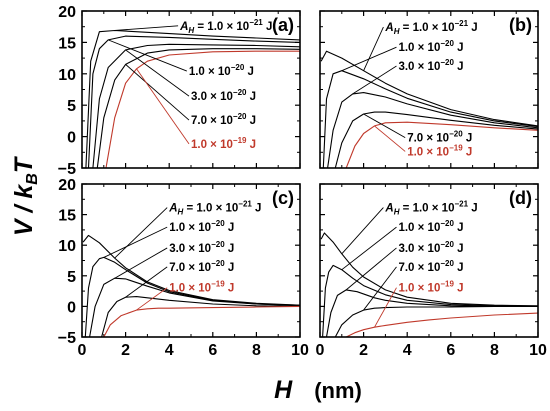 Image resolution: width=550 pixels, height=411 pixels. What do you see at coordinates (25, 195) in the screenshot?
I see `y-axis-title: V / kBT` at bounding box center [25, 195].